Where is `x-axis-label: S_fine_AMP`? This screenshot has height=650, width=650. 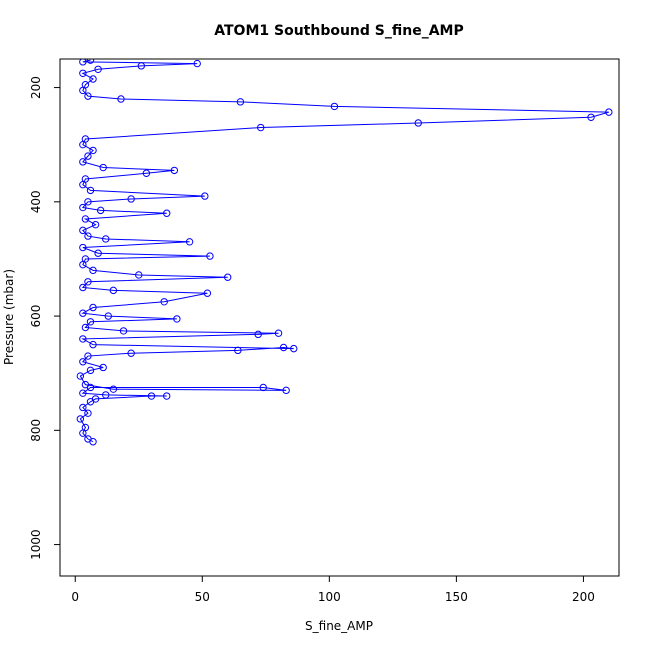 x-axis-label: S_fine_AMP is located at coordinates (339, 626).